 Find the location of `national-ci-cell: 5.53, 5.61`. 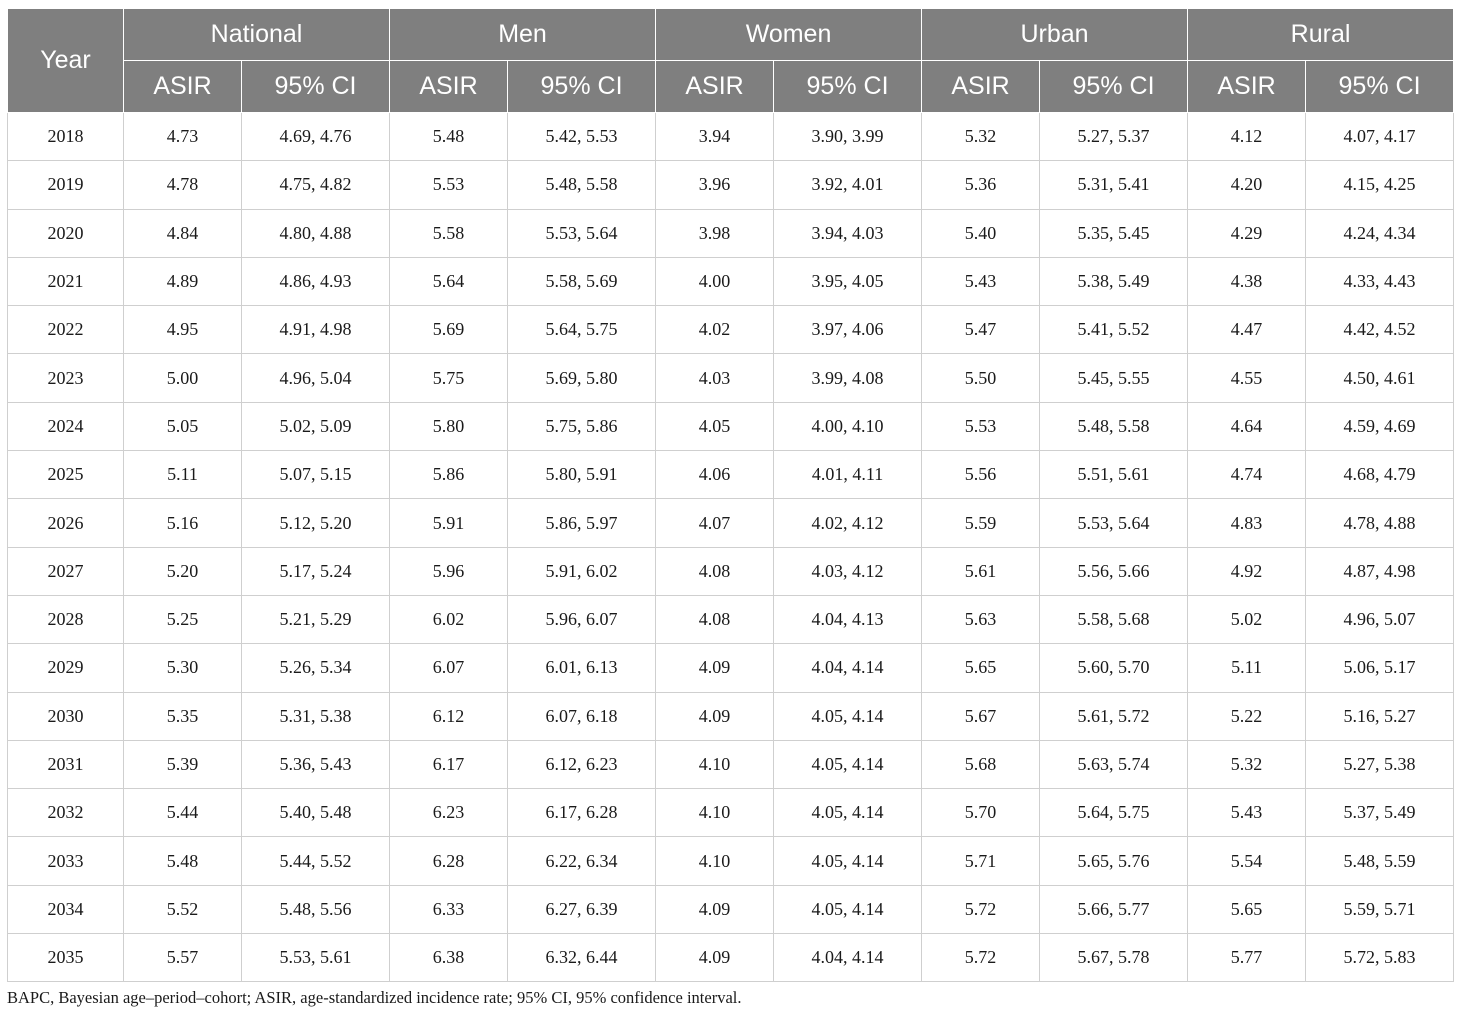

national-ci-cell: 5.53, 5.61 is located at coordinates (315, 958).